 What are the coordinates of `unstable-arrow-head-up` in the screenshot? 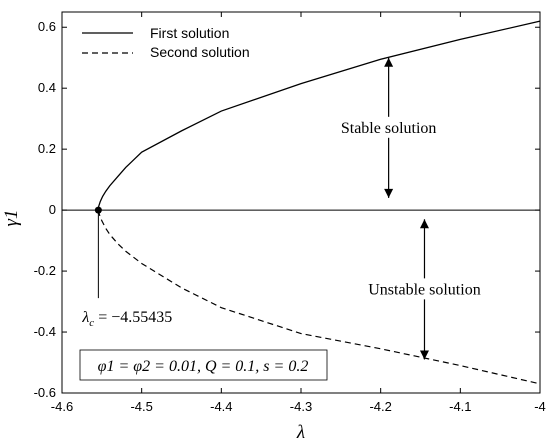 It's located at (424, 224).